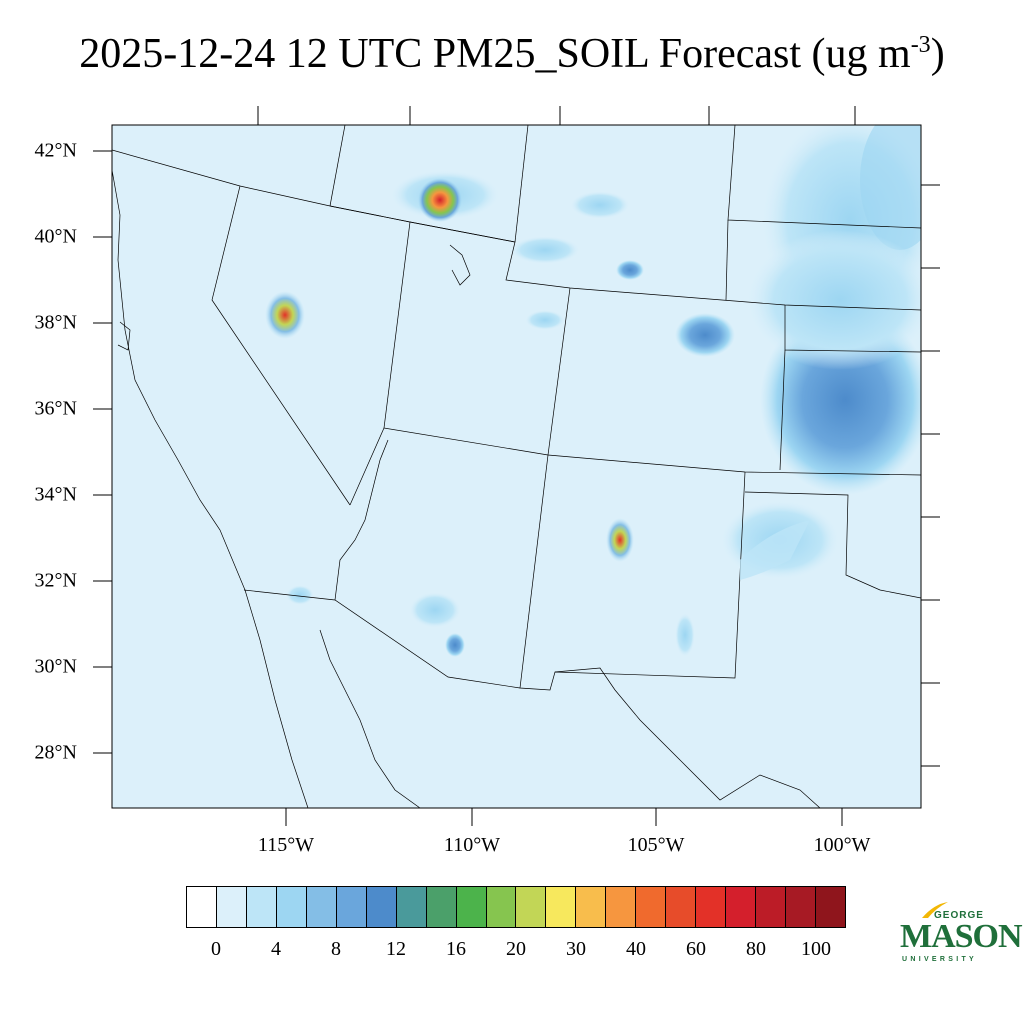  What do you see at coordinates (687, 737) in the screenshot?
I see `boundary-rio-grande` at bounding box center [687, 737].